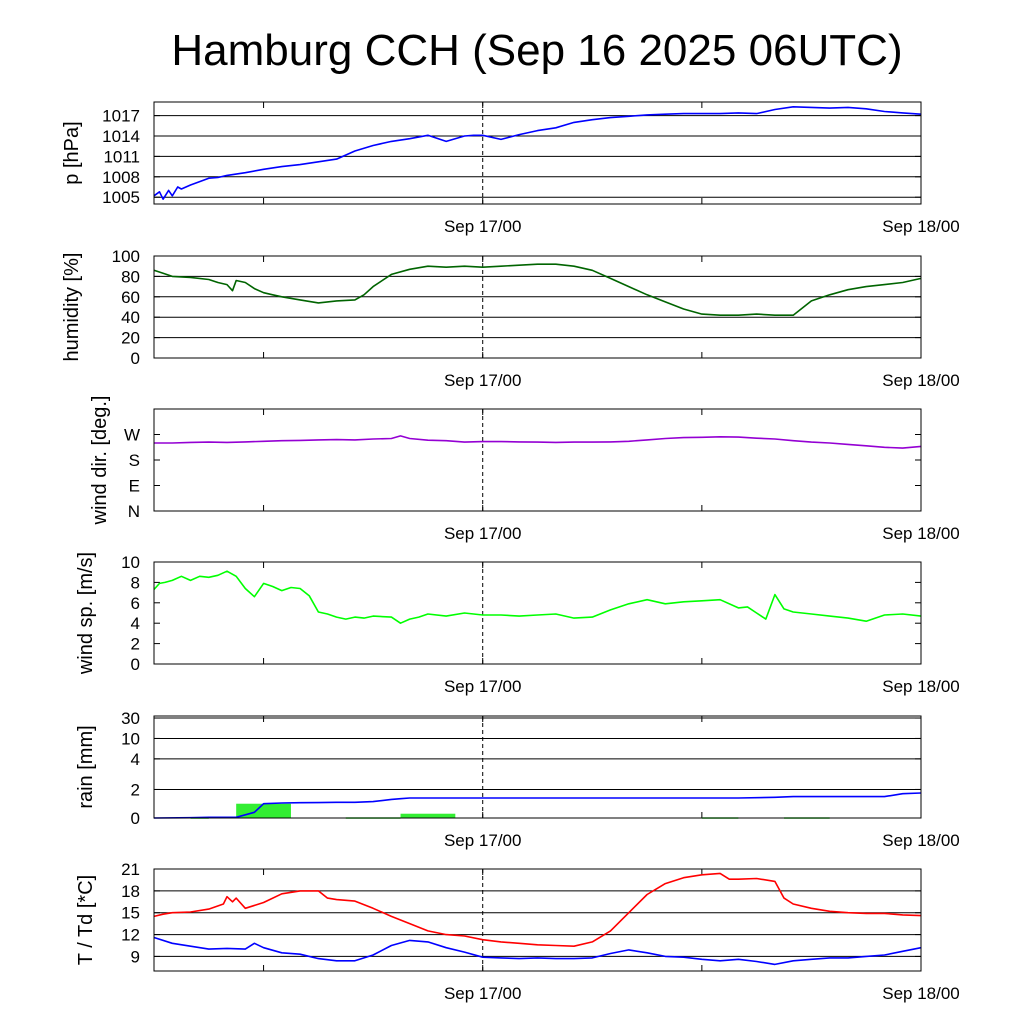 The image size is (1024, 1024). I want to click on y-tick-label: 1011, so click(121, 156).